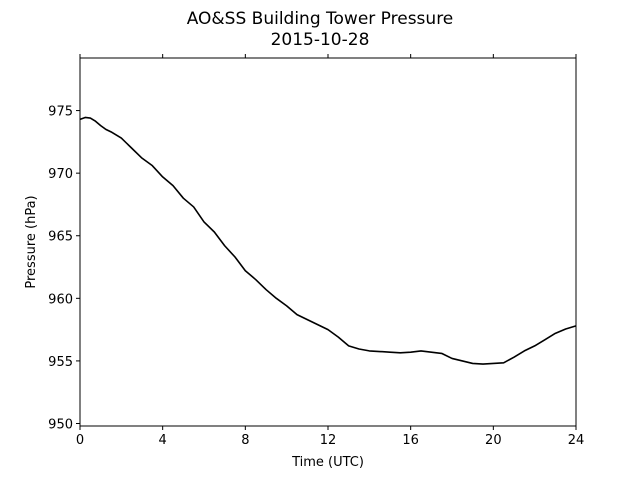  I want to click on chart-subtitle: 2015-10-28, so click(320, 40).